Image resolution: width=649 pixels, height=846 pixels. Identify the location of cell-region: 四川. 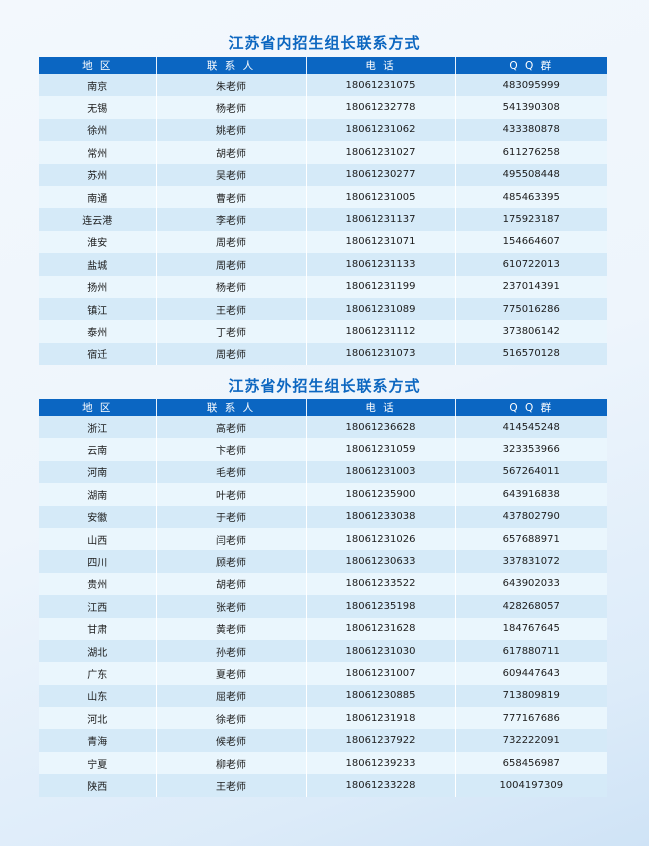
(97, 561).